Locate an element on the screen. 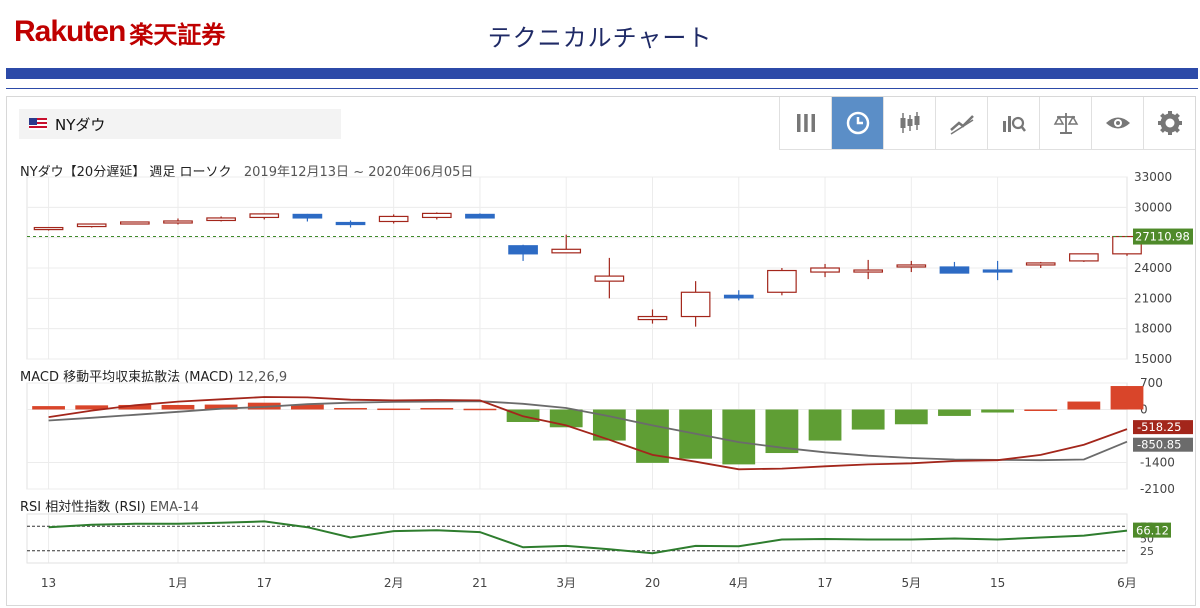 Image resolution: width=1200 pixels, height=608 pixels. bars-icon is located at coordinates (805, 123).